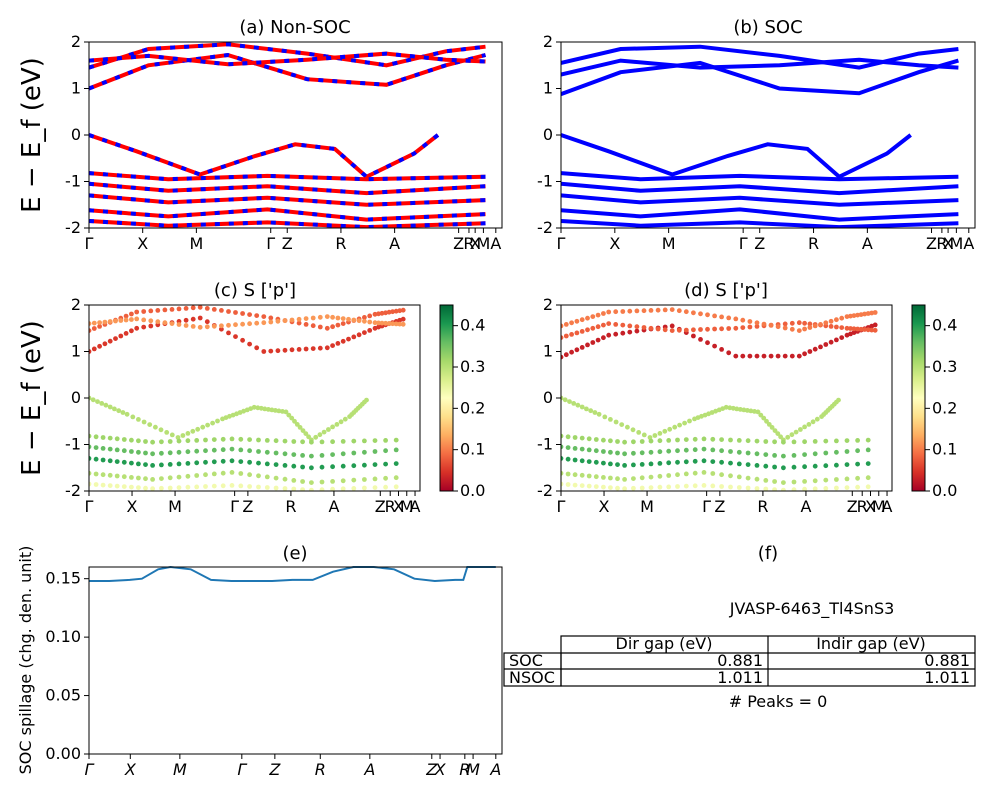 The width and height of the screenshot is (1000, 800). I want to click on y-tick-label: -1, so click(545, 444).